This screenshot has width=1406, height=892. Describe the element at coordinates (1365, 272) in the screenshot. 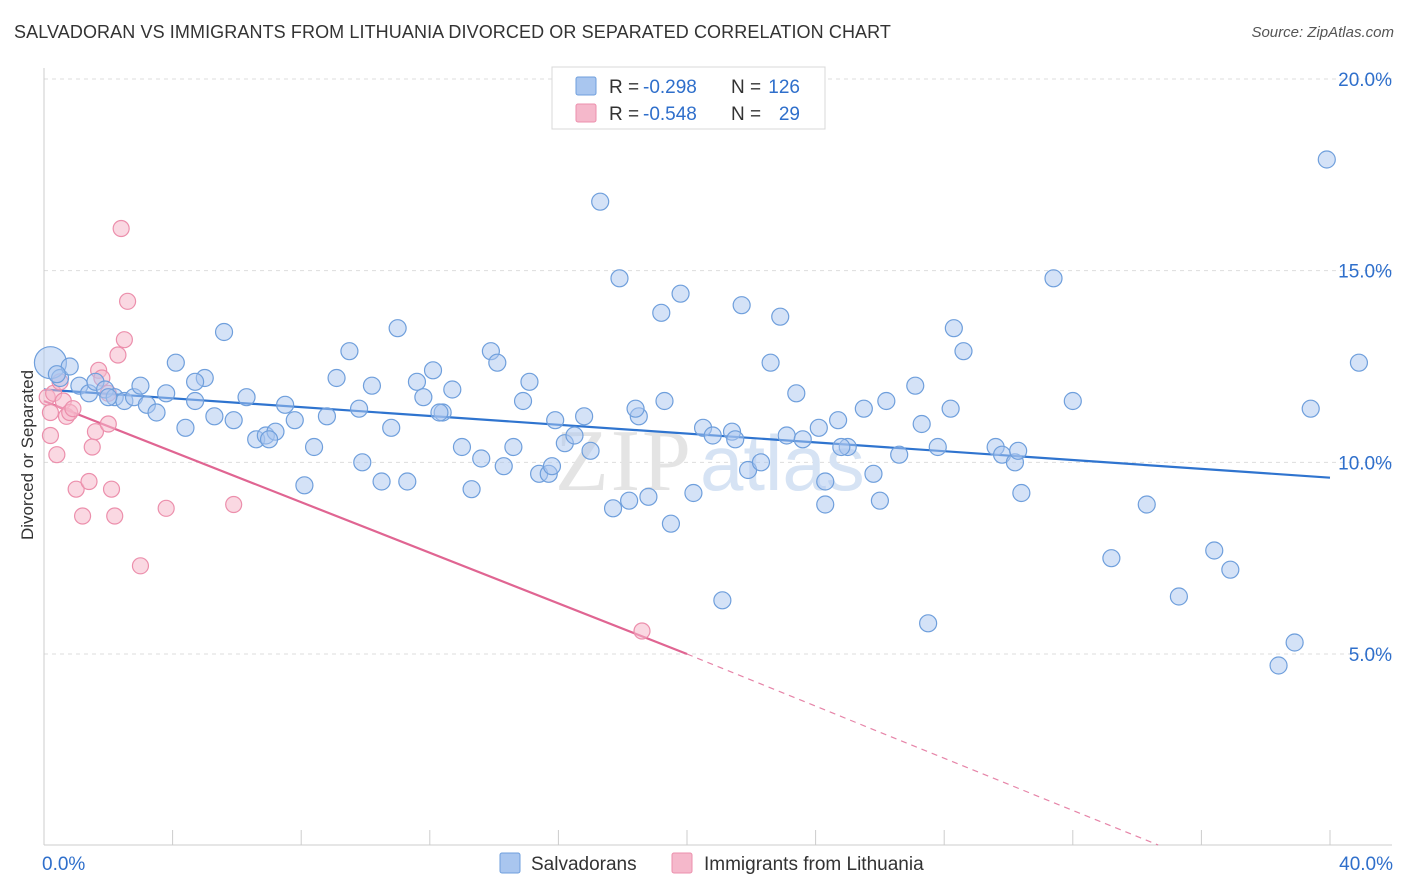

I see `y-tick-label-2: 15.0%` at that location.